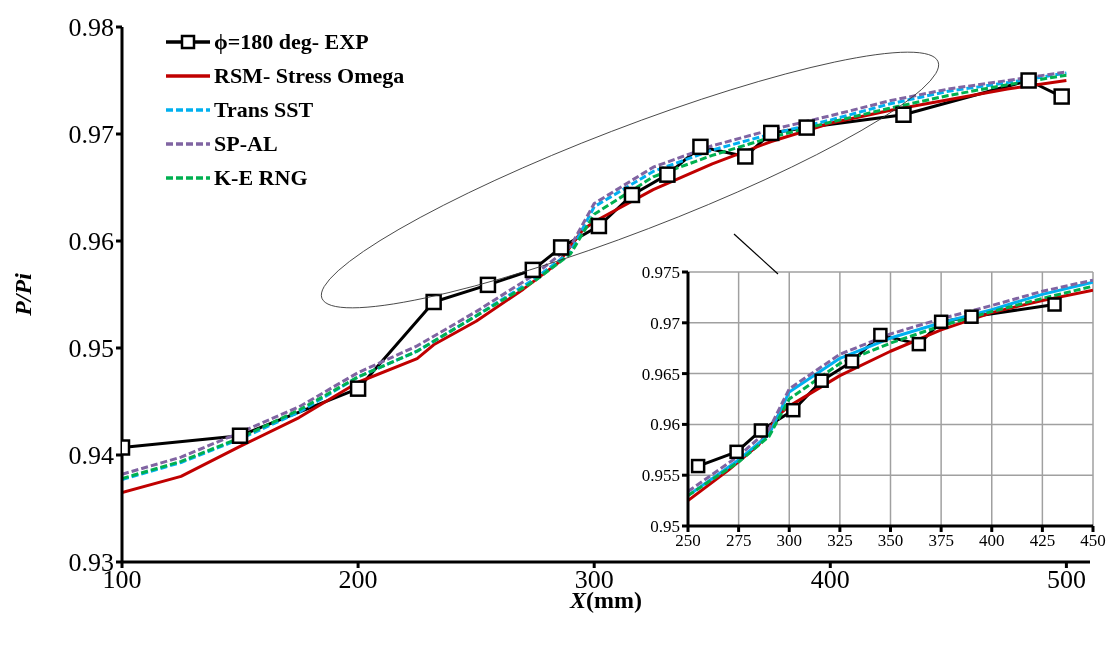 This screenshot has width=1110, height=651. I want to click on legend-label: Trans SST, so click(264, 110).